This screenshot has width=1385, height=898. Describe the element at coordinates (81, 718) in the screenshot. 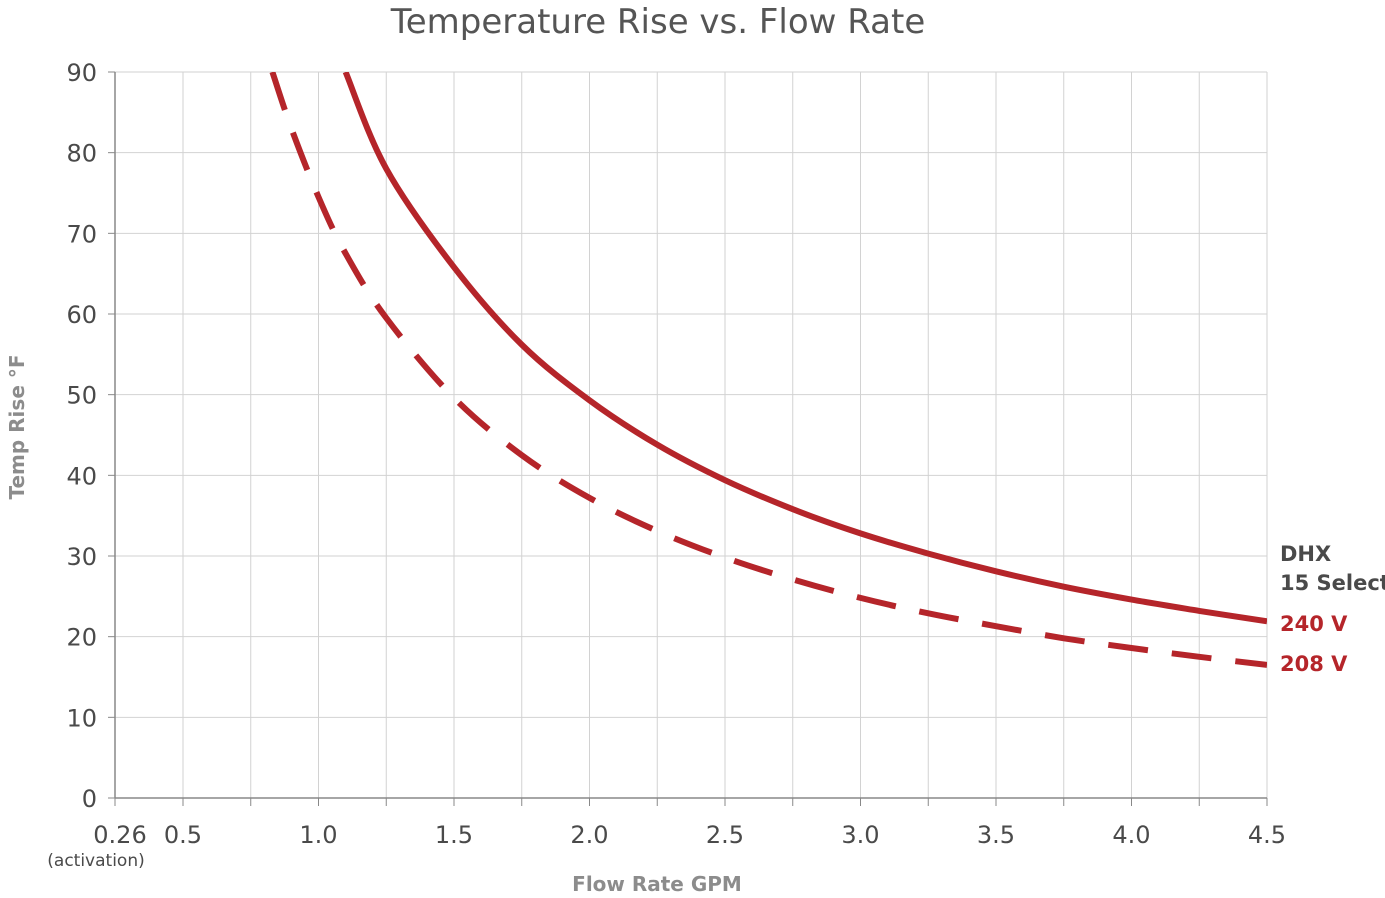

I see `y-tick-label: 10` at that location.